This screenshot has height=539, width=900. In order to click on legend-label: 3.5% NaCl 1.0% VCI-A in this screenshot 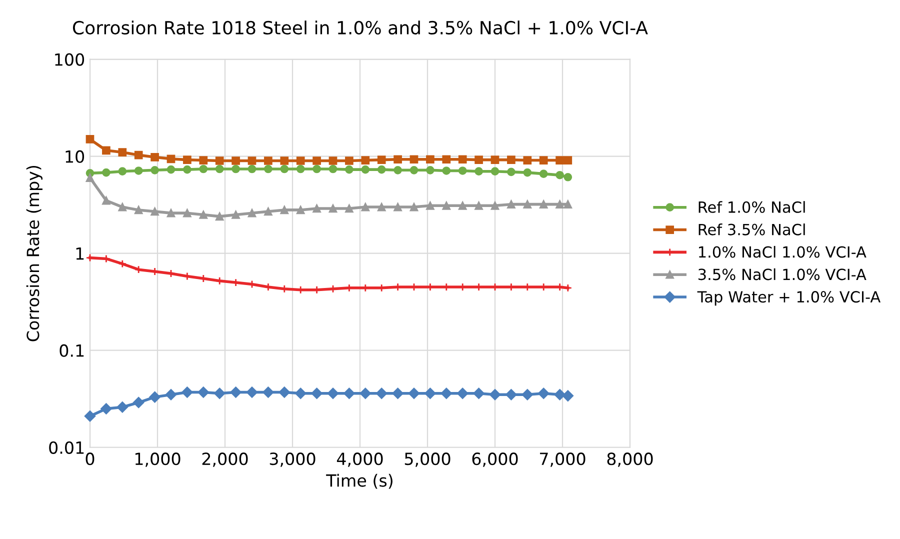, I will do `click(782, 274)`.